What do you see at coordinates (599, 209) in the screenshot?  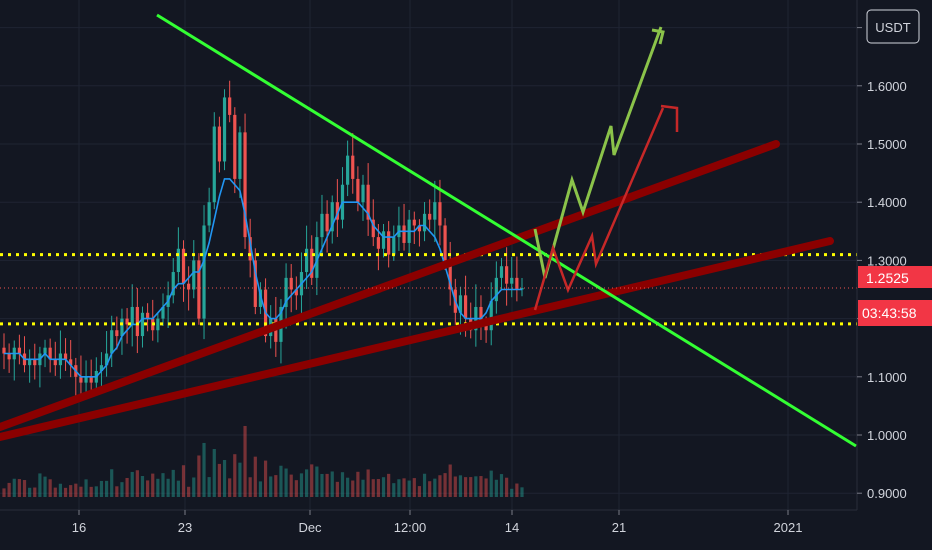 I see `projection-down-path` at bounding box center [599, 209].